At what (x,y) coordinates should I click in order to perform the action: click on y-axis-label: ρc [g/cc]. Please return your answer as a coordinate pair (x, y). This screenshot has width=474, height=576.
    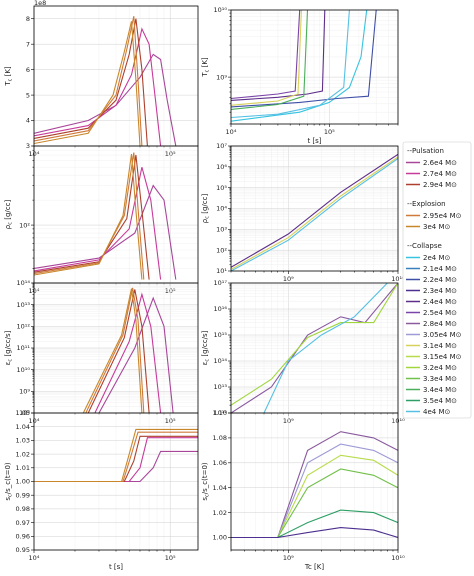
    Looking at the image, I should click on (206, 209).